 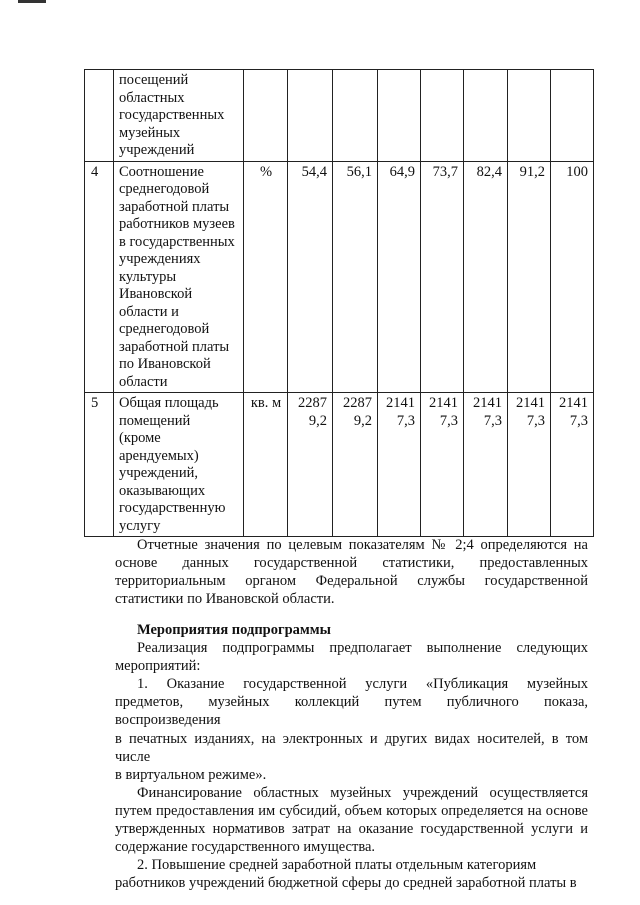 I want to click on value-cell: 91,2, so click(x=529, y=276).